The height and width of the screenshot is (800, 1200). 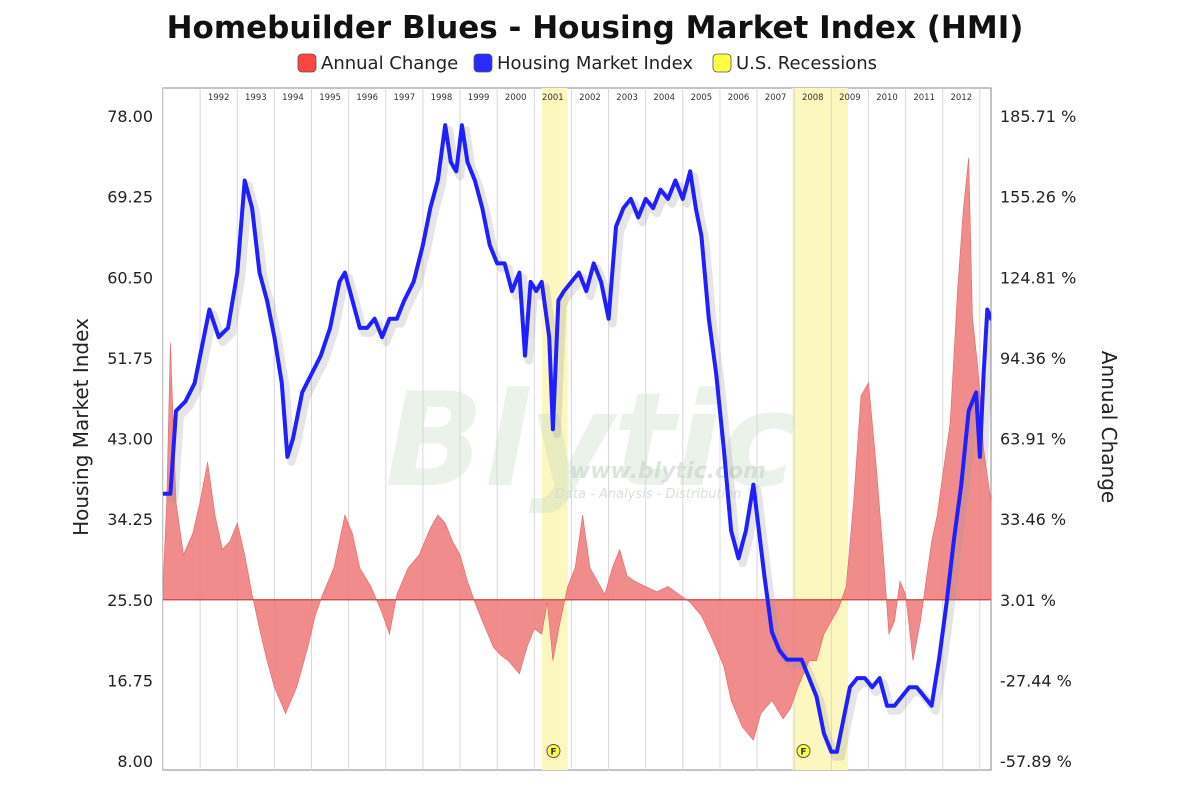 What do you see at coordinates (1109, 427) in the screenshot?
I see `right-axis-title: Annual Change` at bounding box center [1109, 427].